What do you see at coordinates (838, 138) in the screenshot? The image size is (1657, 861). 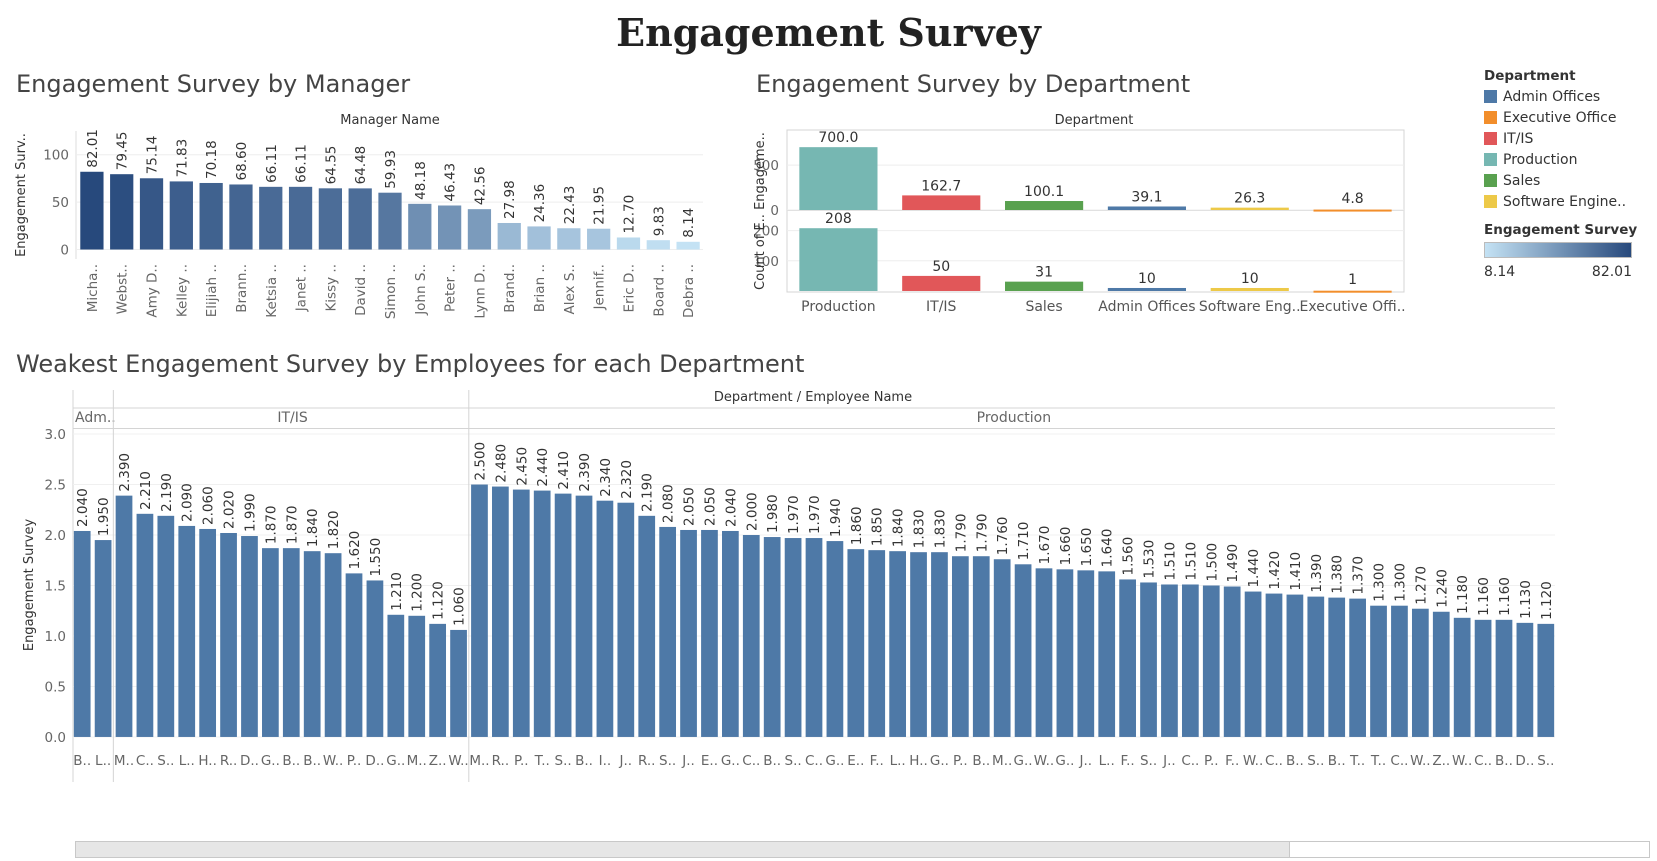 I see `bar-value-label: 700.0` at bounding box center [838, 138].